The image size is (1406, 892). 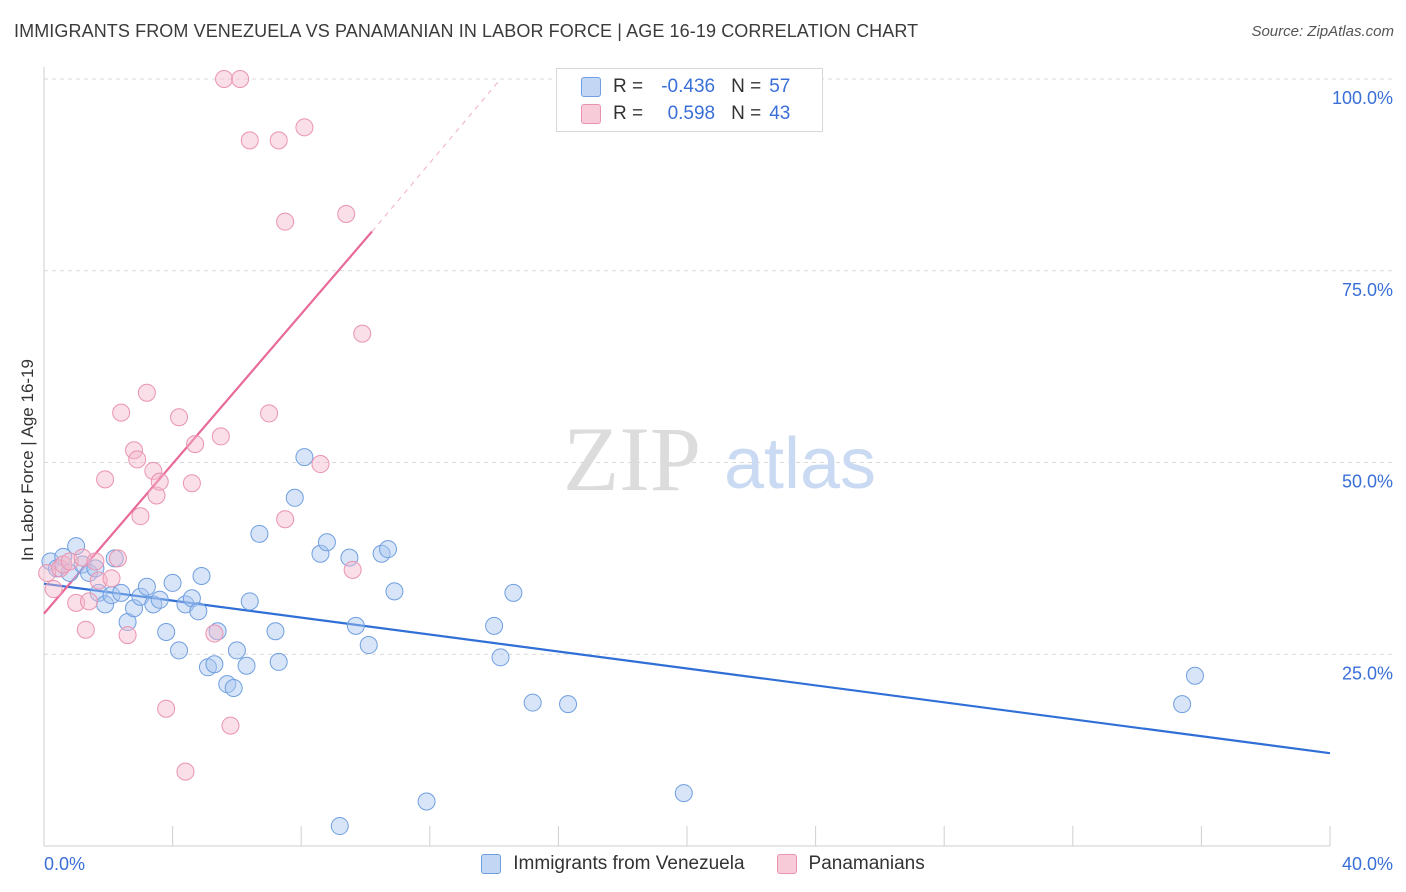 I want to click on series-legend: Immigrants from Venezuela Panamanians, so click(x=703, y=864).